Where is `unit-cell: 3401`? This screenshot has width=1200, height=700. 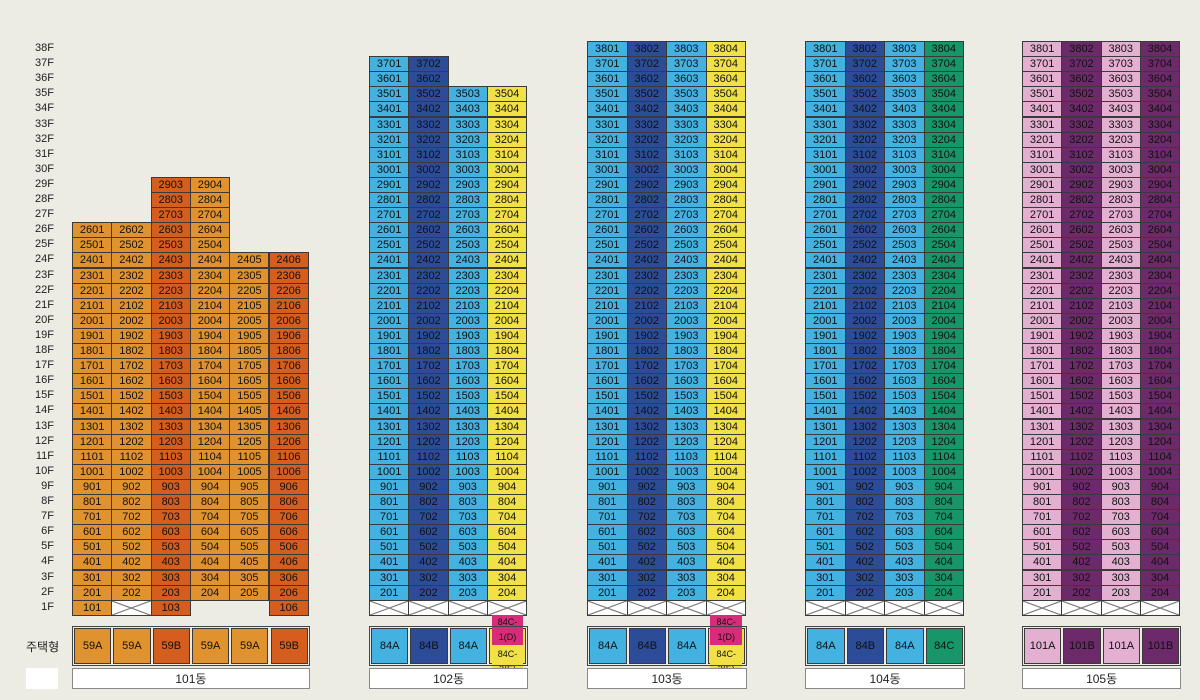
unit-cell: 3401 is located at coordinates (825, 109).